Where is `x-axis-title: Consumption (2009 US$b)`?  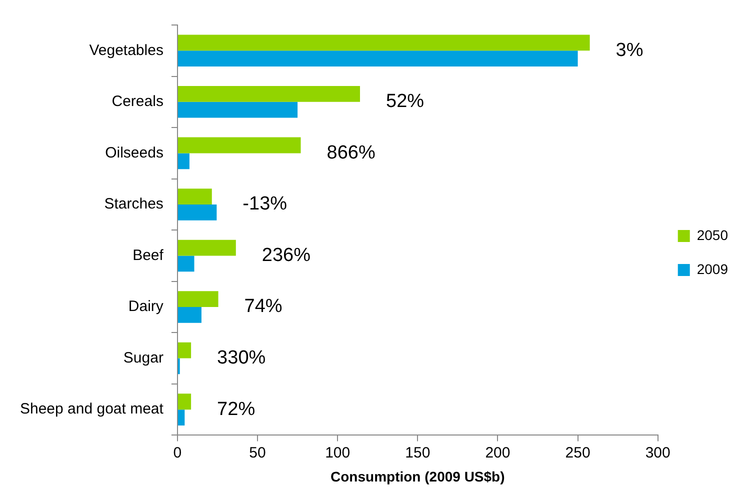
x-axis-title: Consumption (2009 US$b) is located at coordinates (417, 476).